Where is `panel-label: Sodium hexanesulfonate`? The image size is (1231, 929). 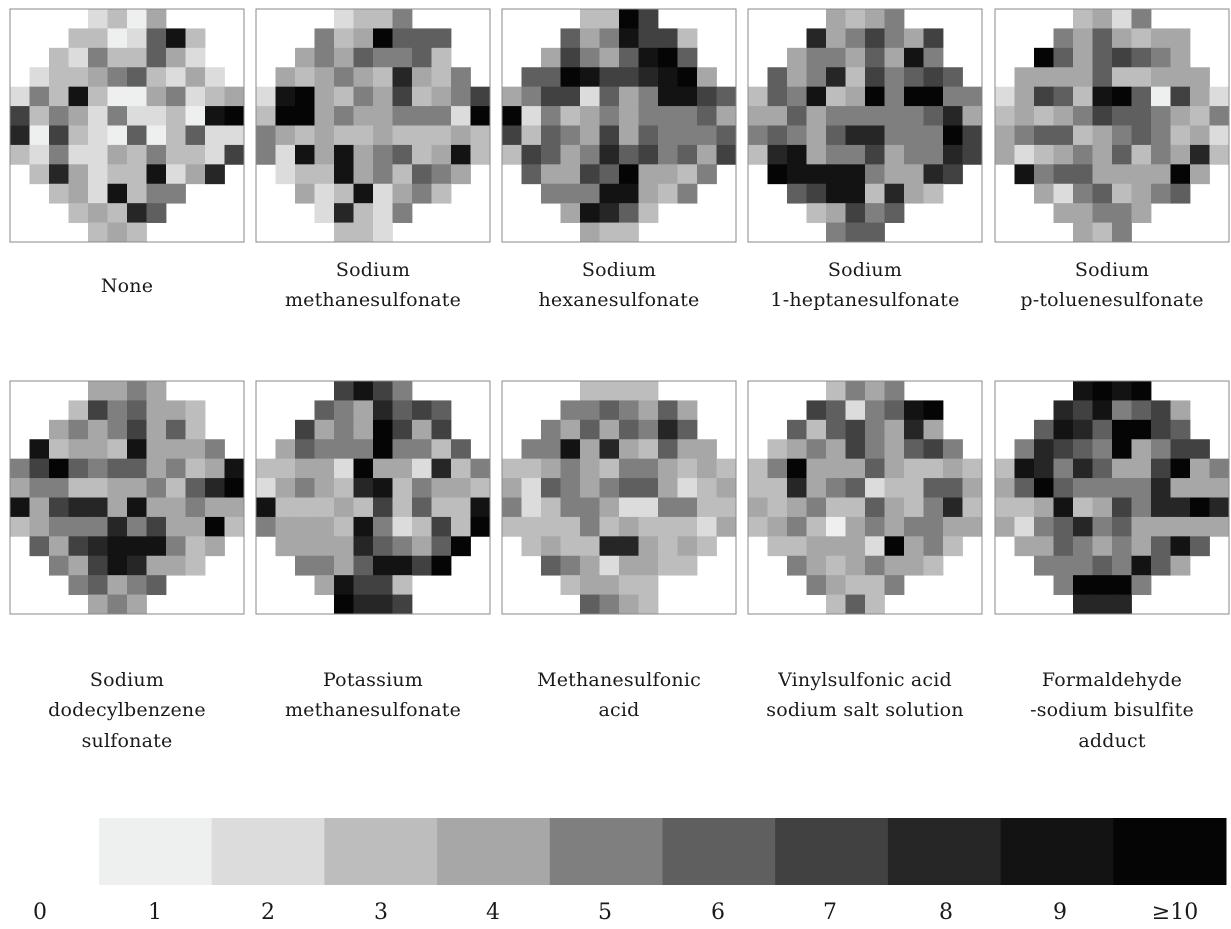
panel-label: Sodium hexanesulfonate is located at coordinates (619, 285).